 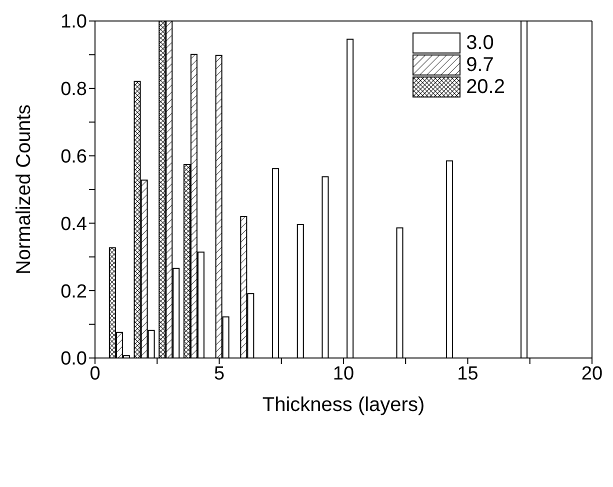 I want to click on y-tick-label: 1.0, so click(x=73, y=22).